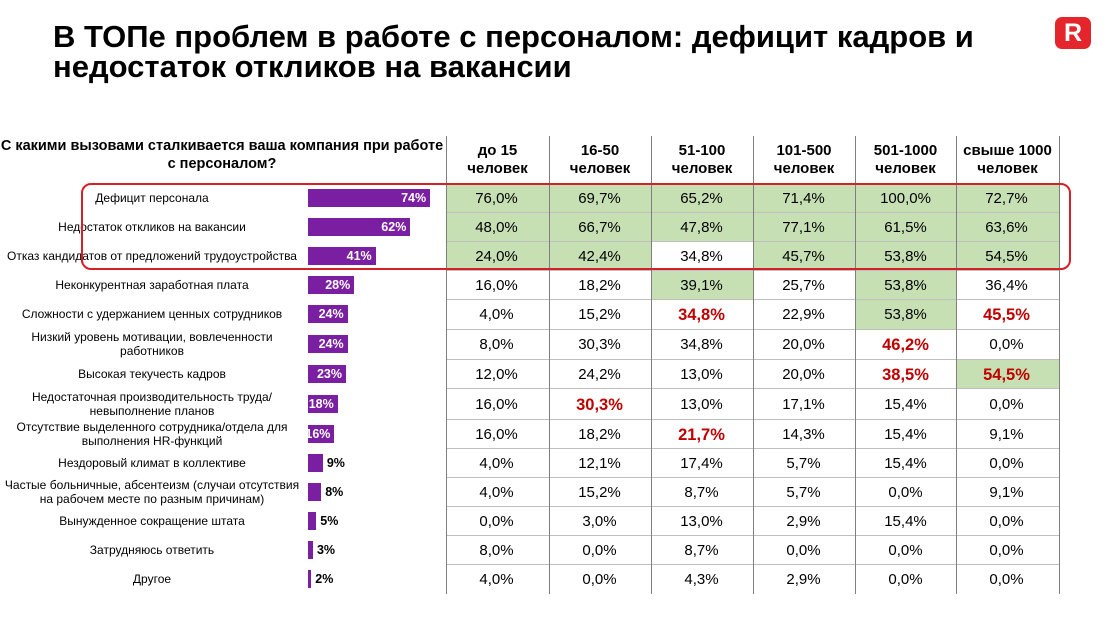 This screenshot has width=1112, height=625. Describe the element at coordinates (905, 159) in the screenshot. I see `column-header: 501-1000 человек` at that location.